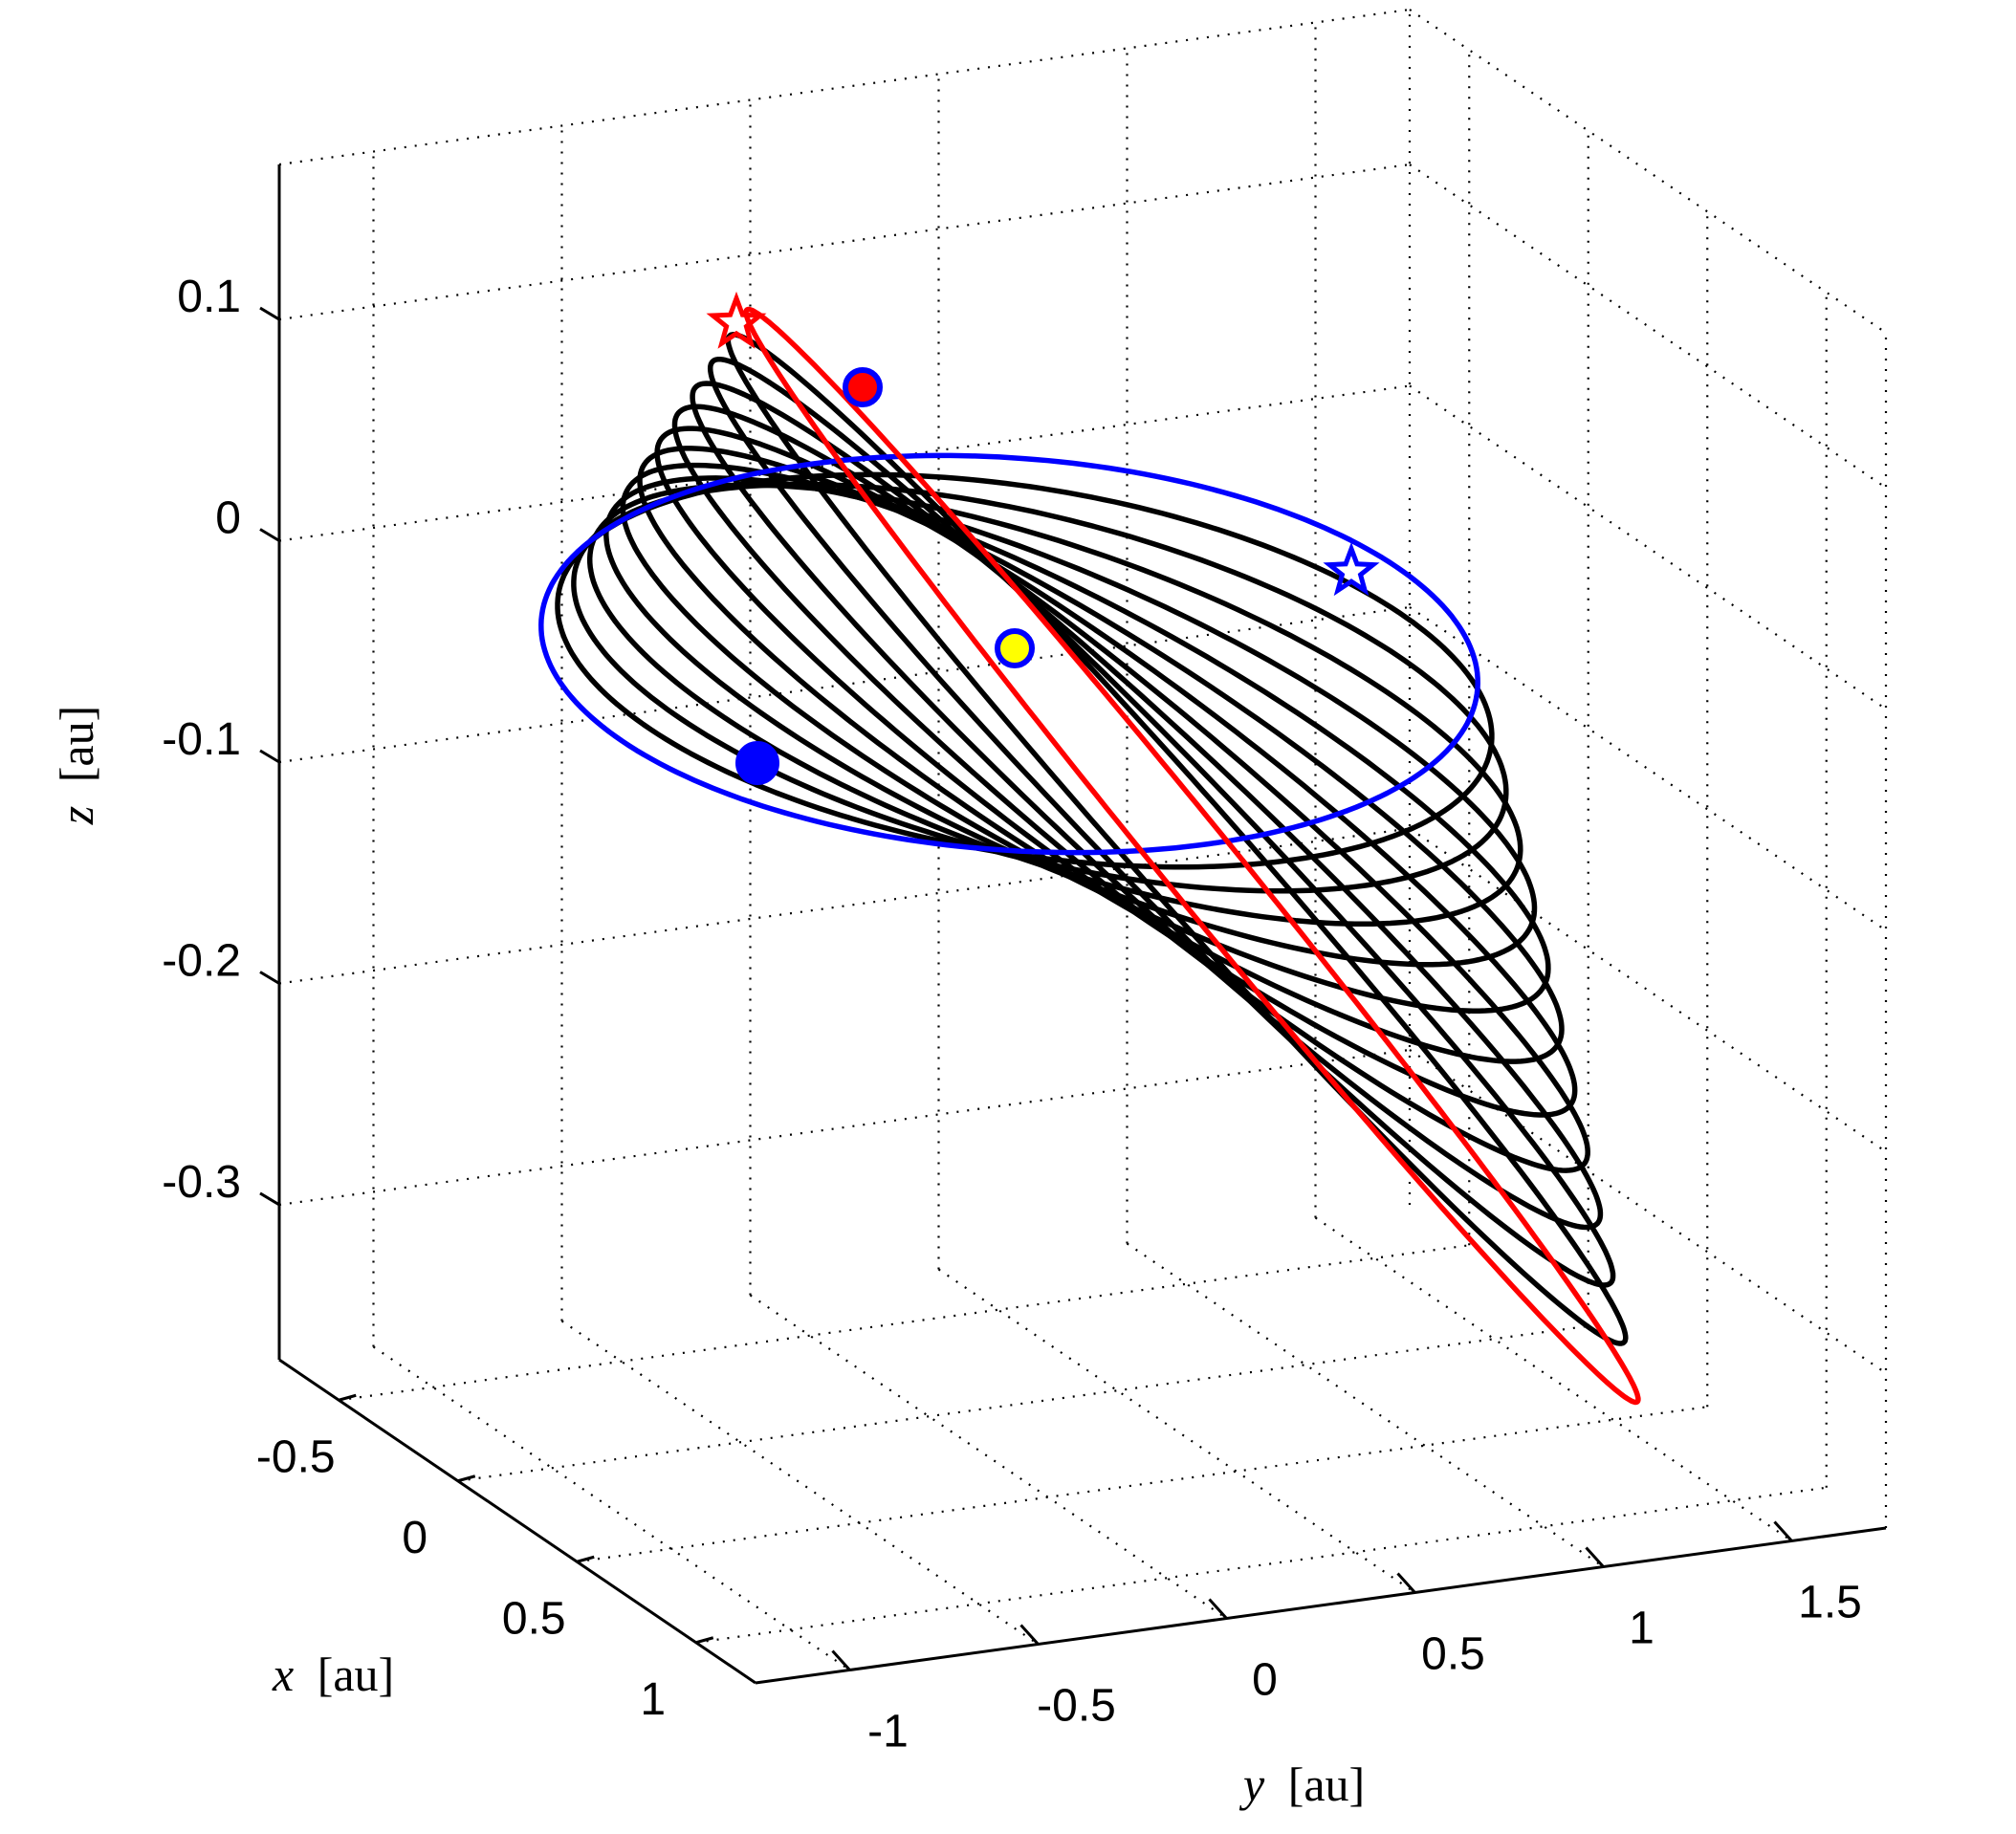 The height and width of the screenshot is (1834, 2016). Describe the element at coordinates (228, 519) in the screenshot. I see `z-tick-label: 0` at that location.